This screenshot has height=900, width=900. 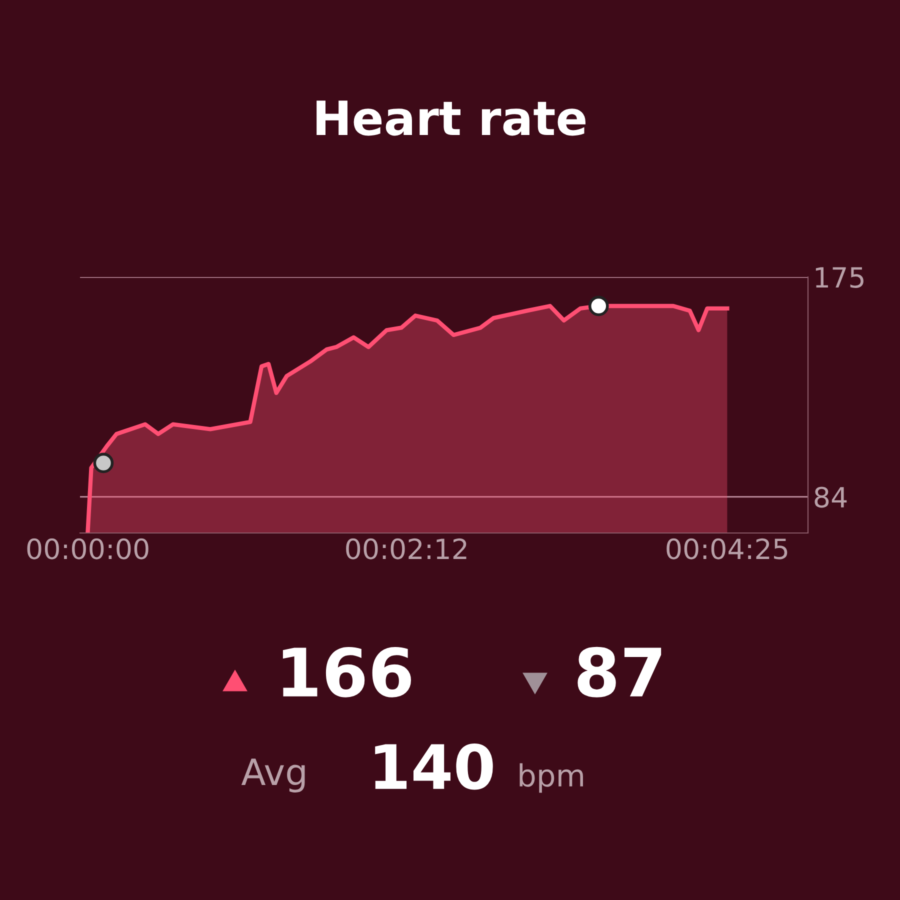 What do you see at coordinates (451, 118) in the screenshot?
I see `chart-title: Heart rate` at bounding box center [451, 118].